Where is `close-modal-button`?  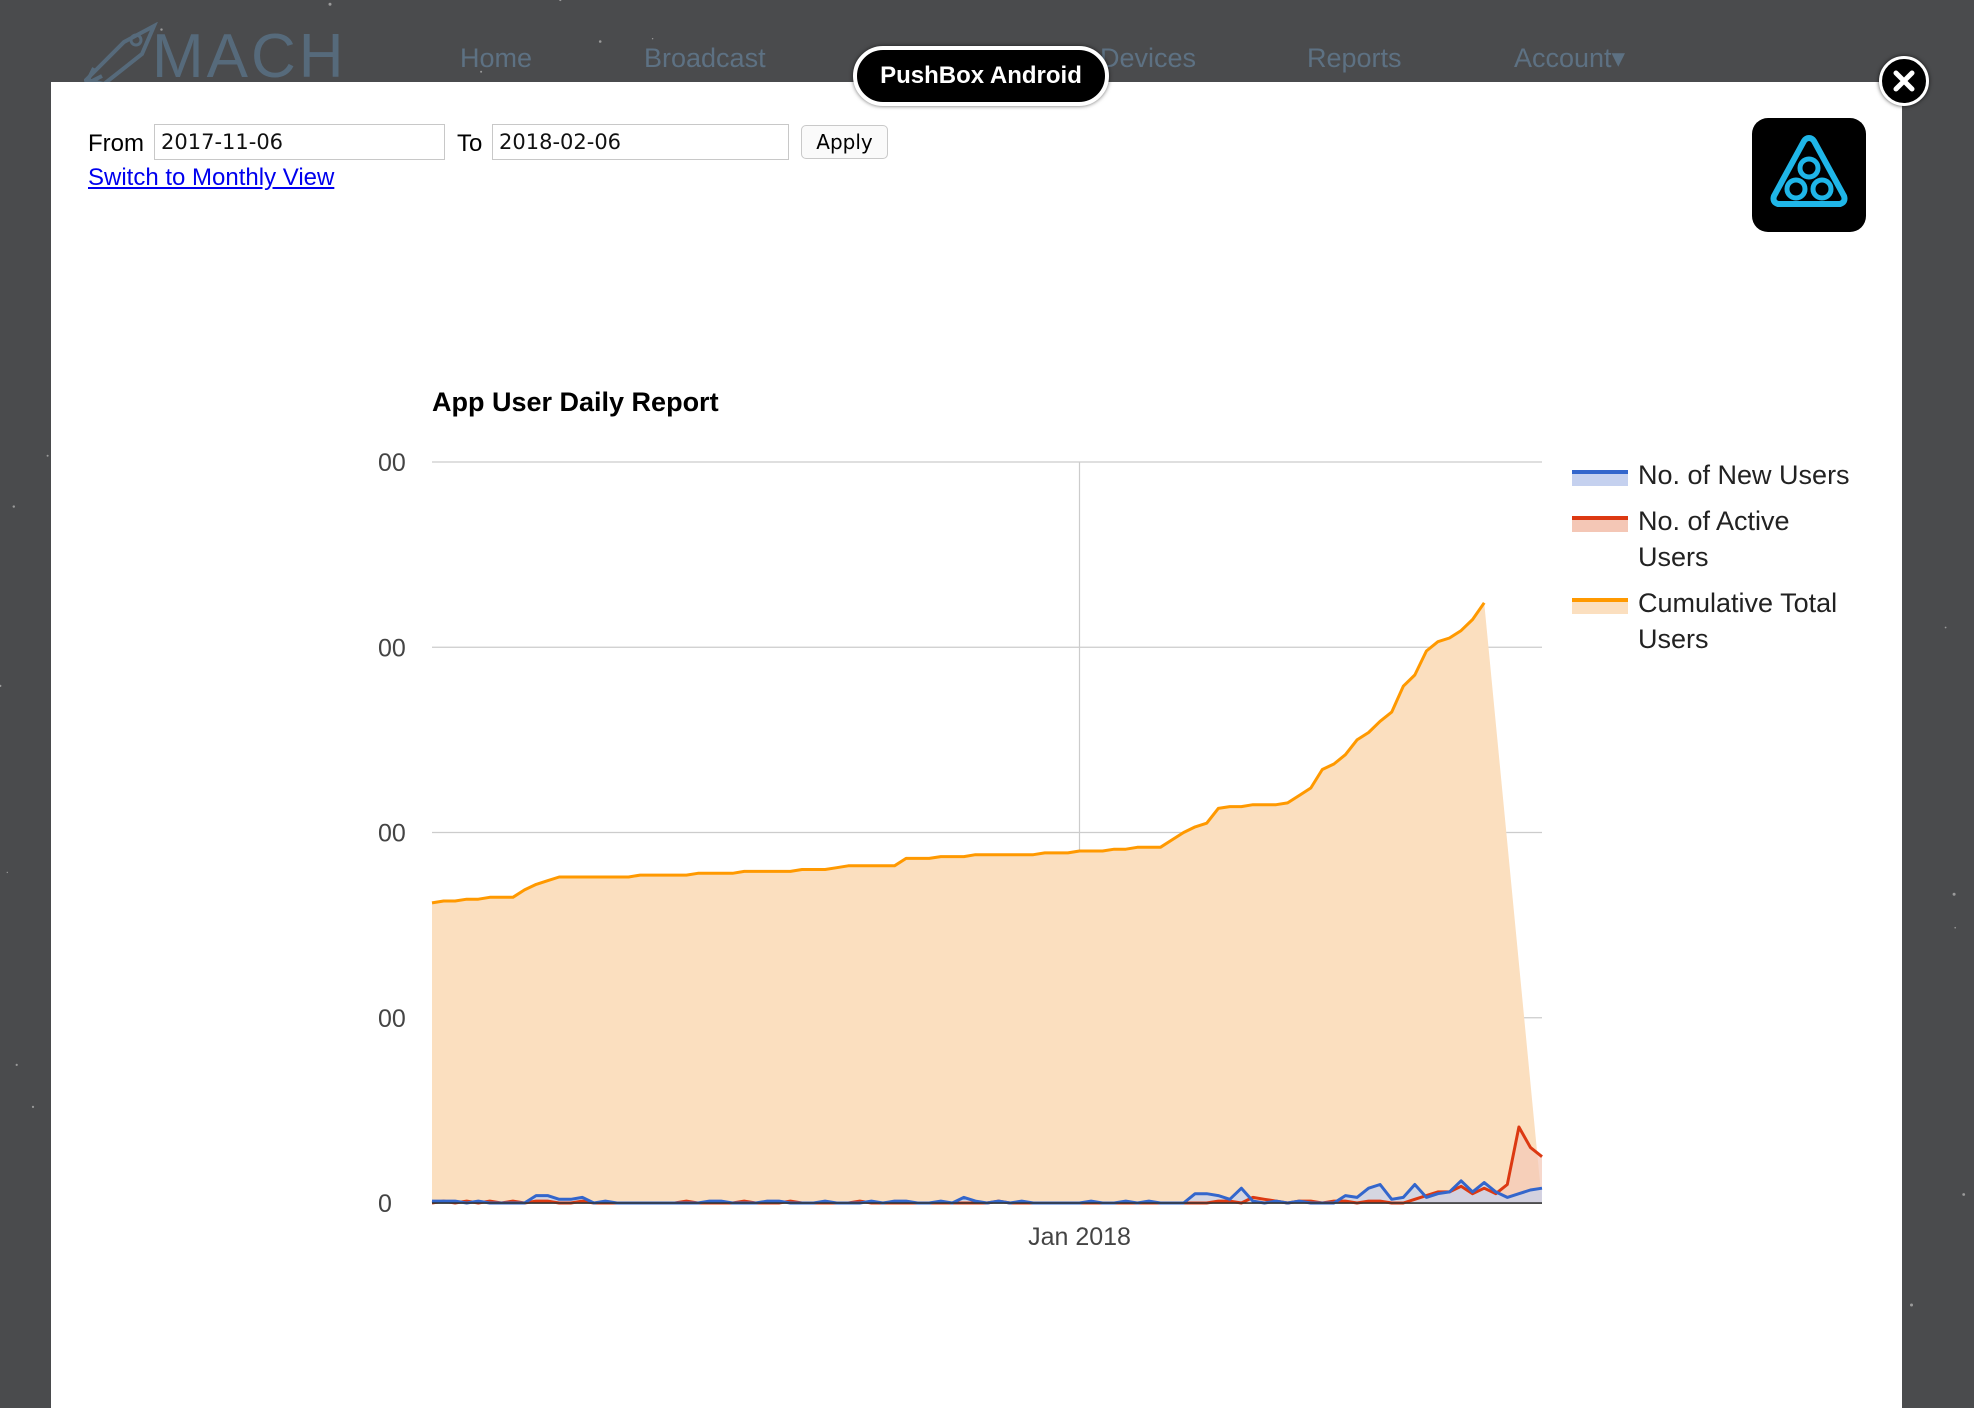
close-modal-button is located at coordinates (1904, 81).